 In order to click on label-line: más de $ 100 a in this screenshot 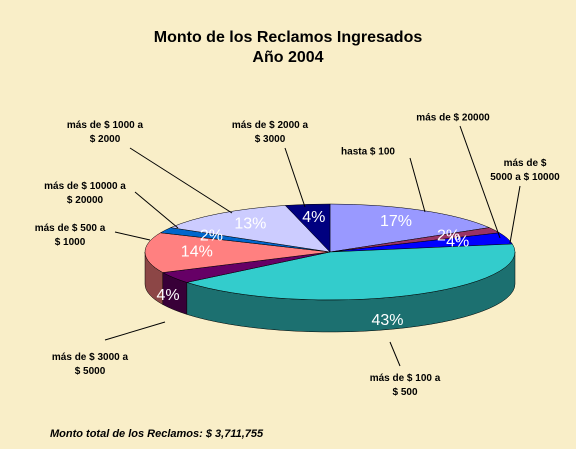, I will do `click(405, 378)`.